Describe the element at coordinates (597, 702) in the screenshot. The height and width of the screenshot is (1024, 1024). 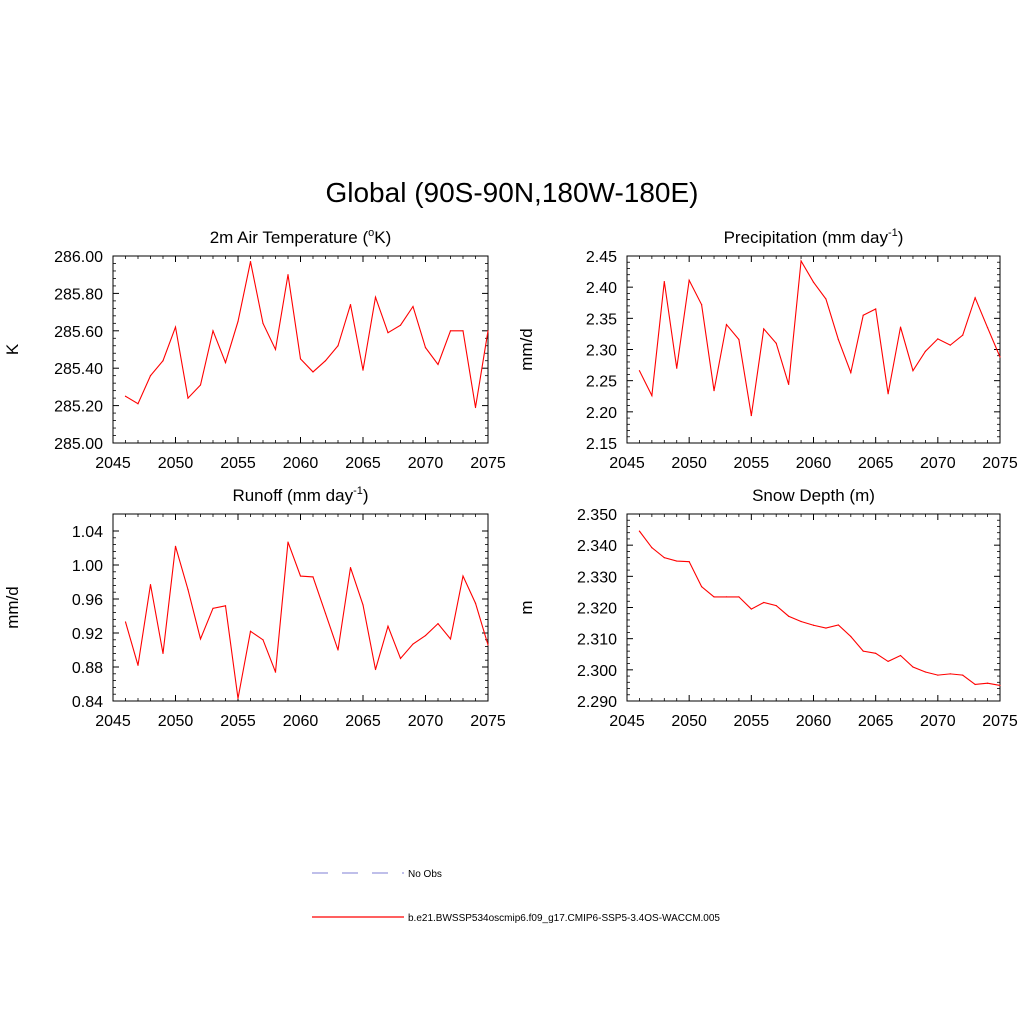
I see `y-tick-label: 2.290` at that location.